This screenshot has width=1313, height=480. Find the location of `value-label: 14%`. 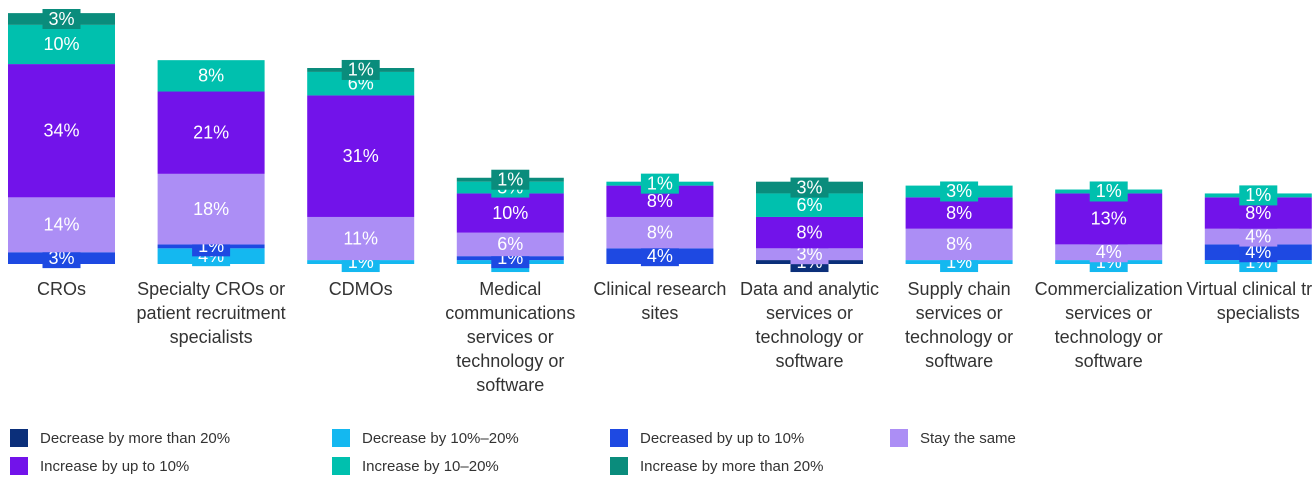

value-label: 14% is located at coordinates (61, 225).